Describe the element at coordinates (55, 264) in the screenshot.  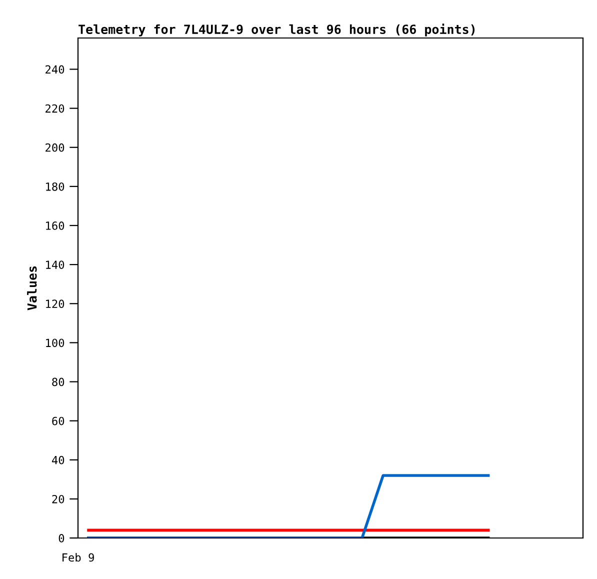
I see `y-tick-label: 140` at that location.